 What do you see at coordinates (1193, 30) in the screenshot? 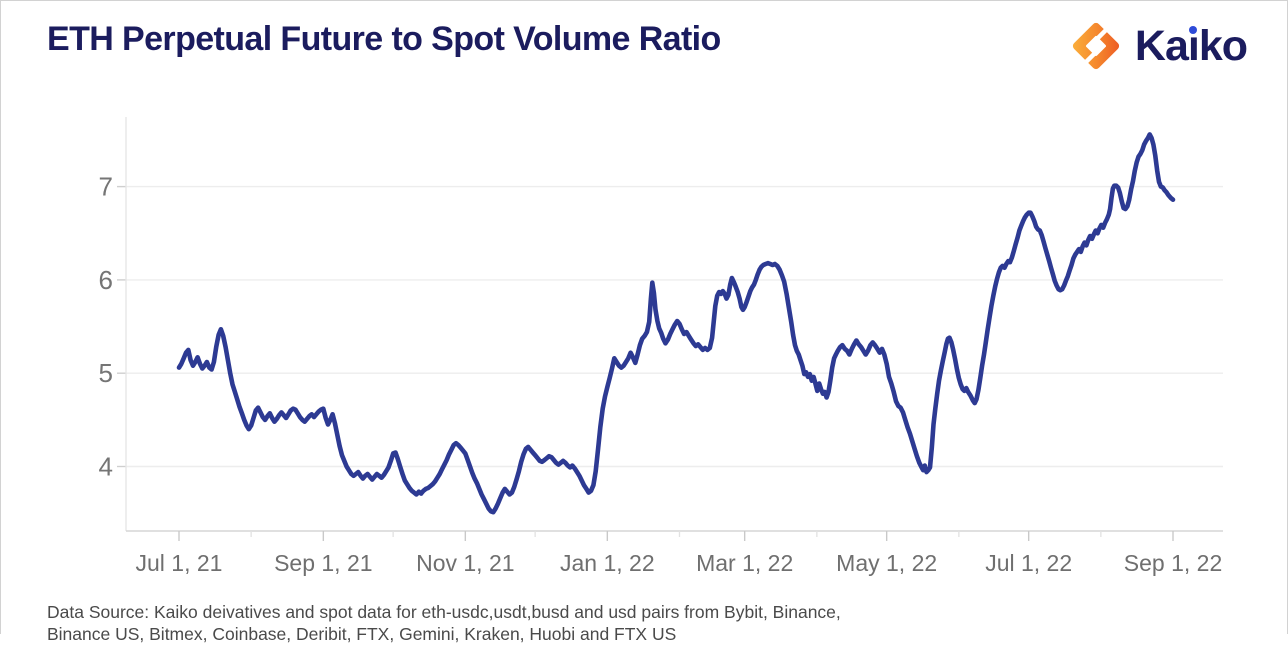
I see `kaiko-i-dot-icon` at bounding box center [1193, 30].